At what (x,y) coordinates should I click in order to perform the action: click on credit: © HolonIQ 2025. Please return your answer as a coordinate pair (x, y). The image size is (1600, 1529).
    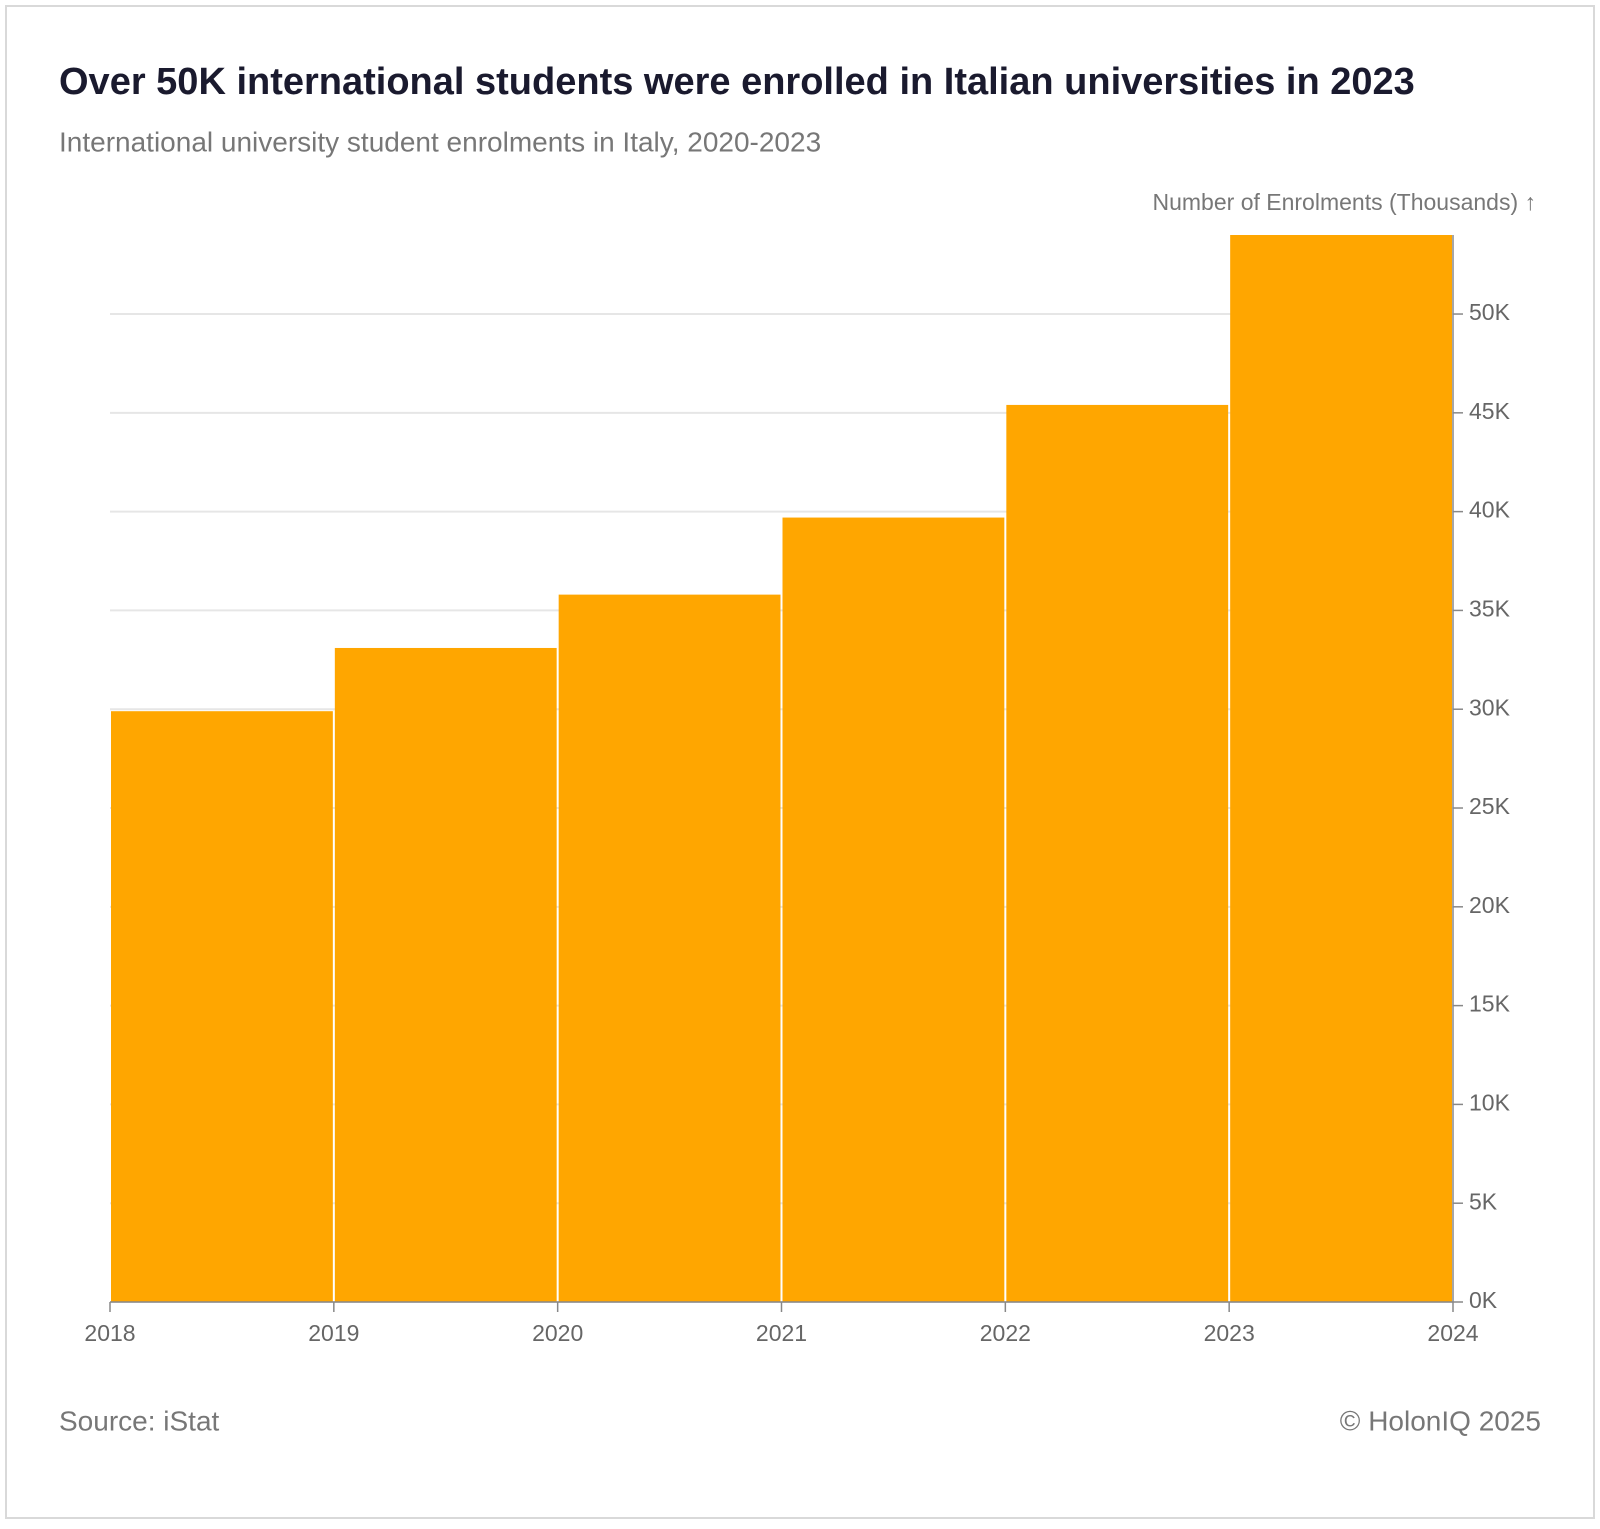
    Looking at the image, I should click on (1440, 1420).